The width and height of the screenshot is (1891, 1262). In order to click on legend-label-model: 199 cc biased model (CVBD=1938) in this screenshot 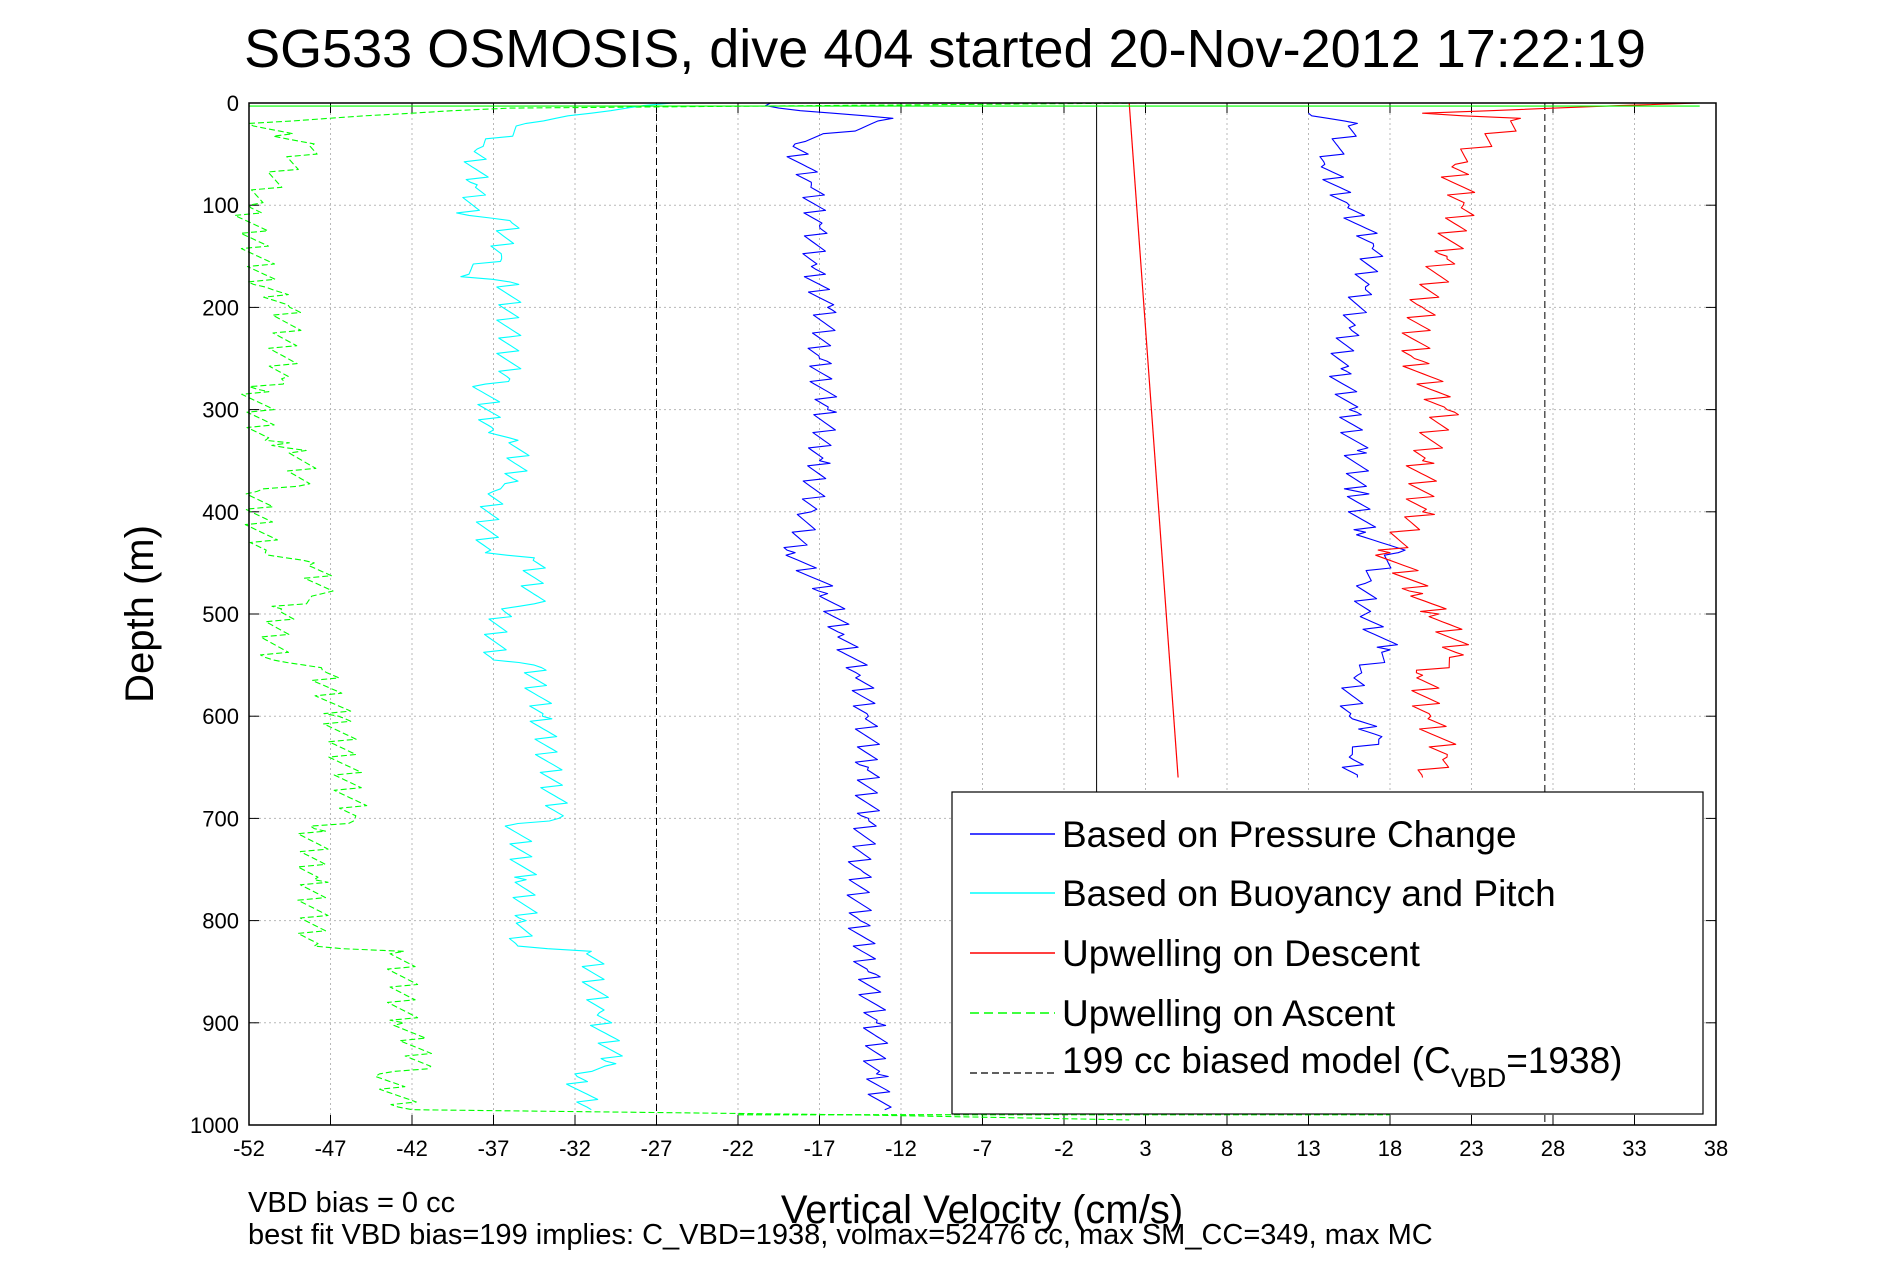, I will do `click(1342, 1066)`.